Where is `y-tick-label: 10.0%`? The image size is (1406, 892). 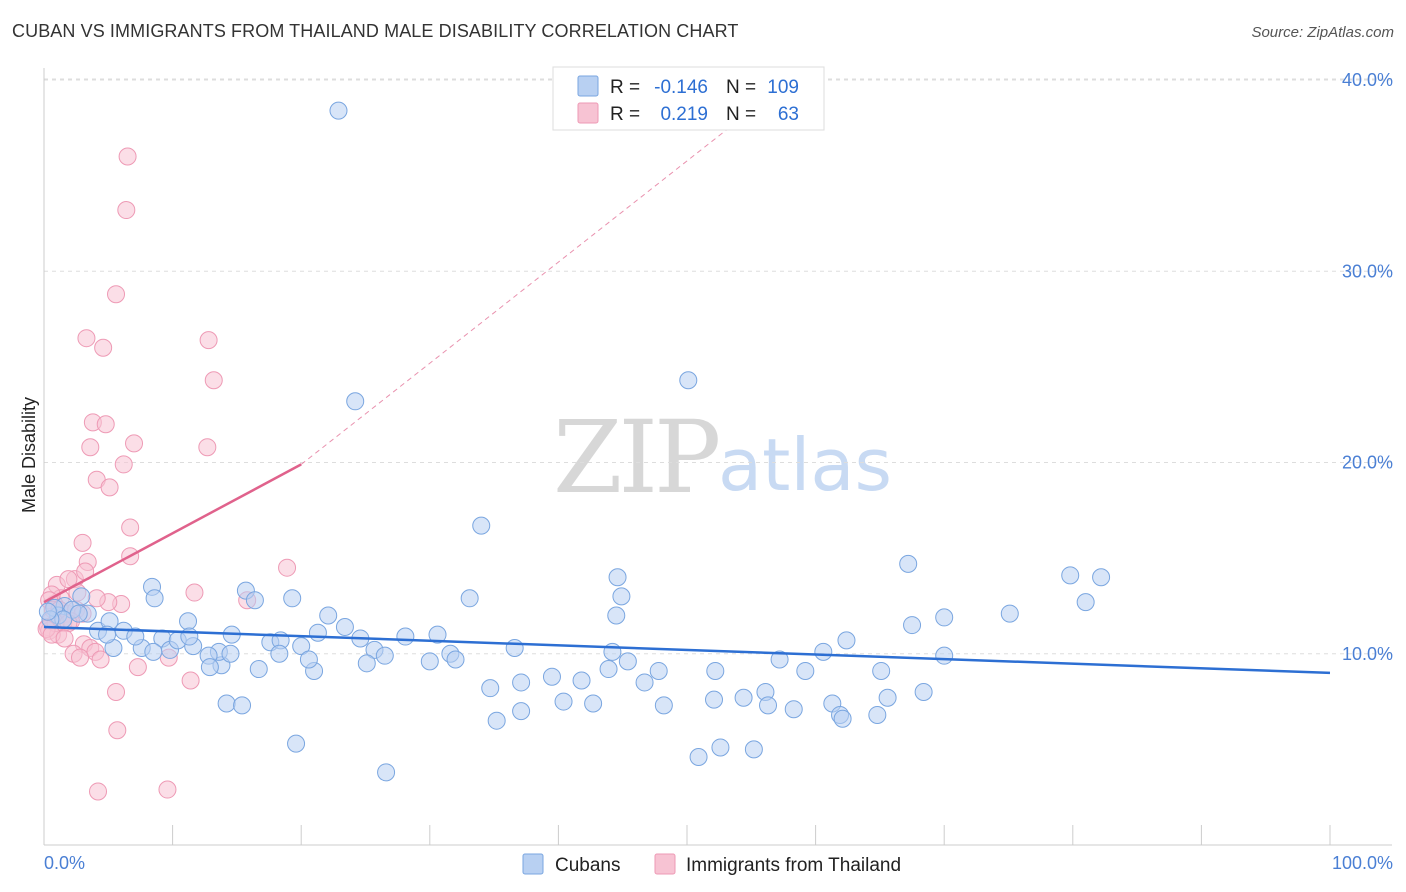 y-tick-label: 10.0% is located at coordinates (1367, 654).